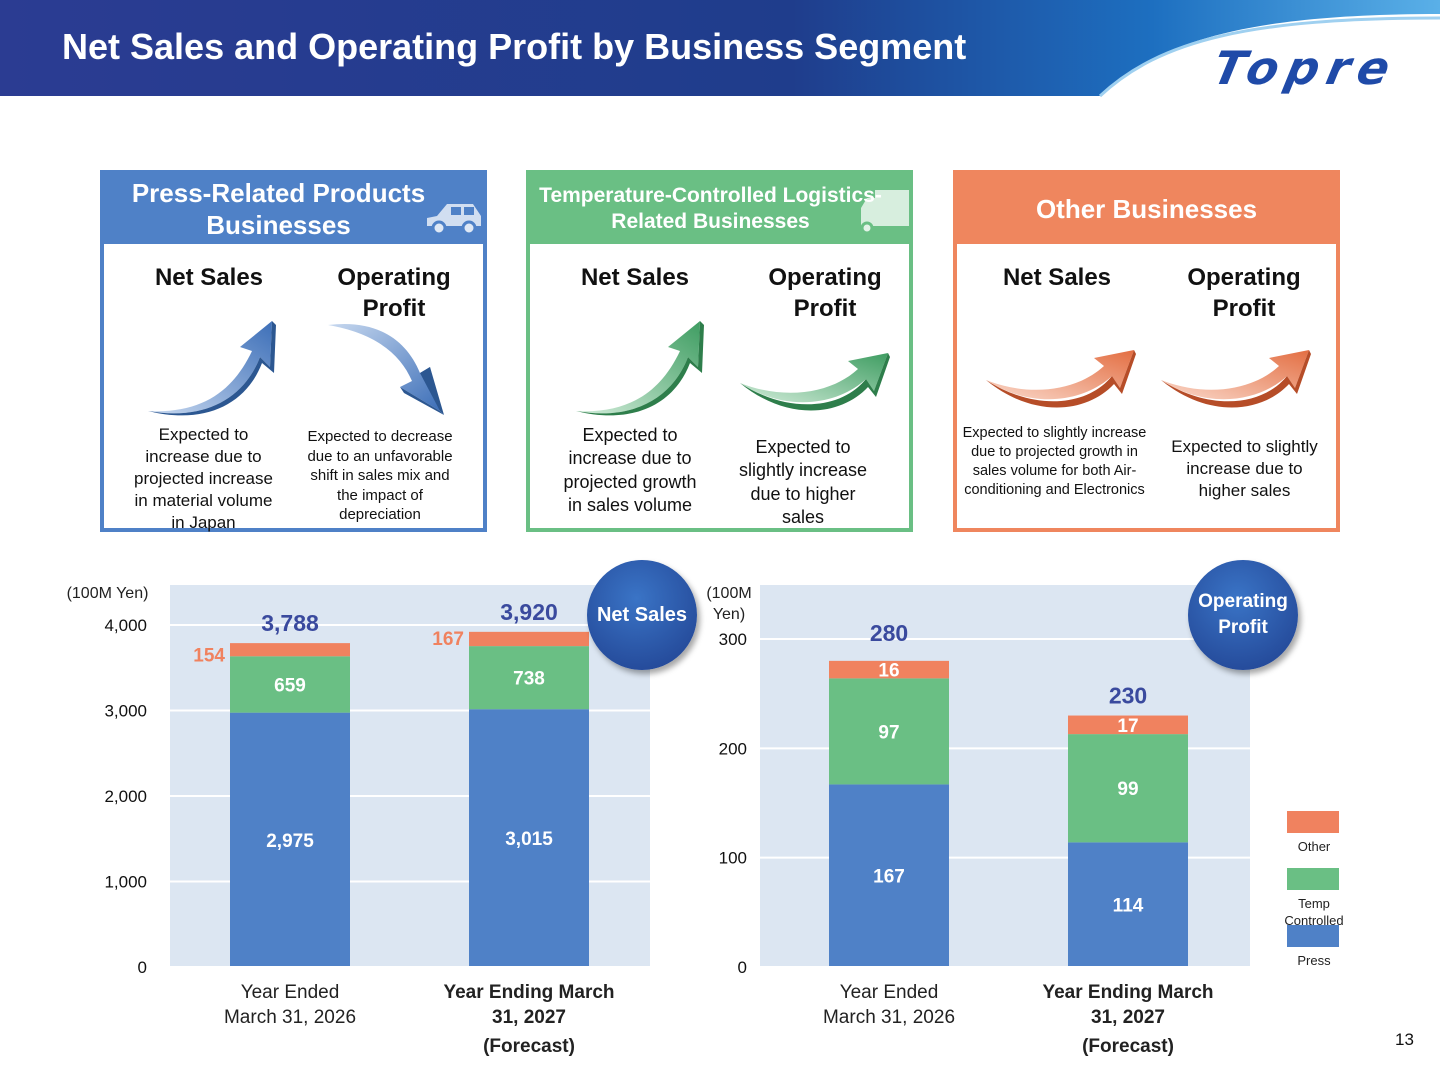 The image size is (1440, 1080). I want to click on topre-logo: Topre, so click(1305, 67).